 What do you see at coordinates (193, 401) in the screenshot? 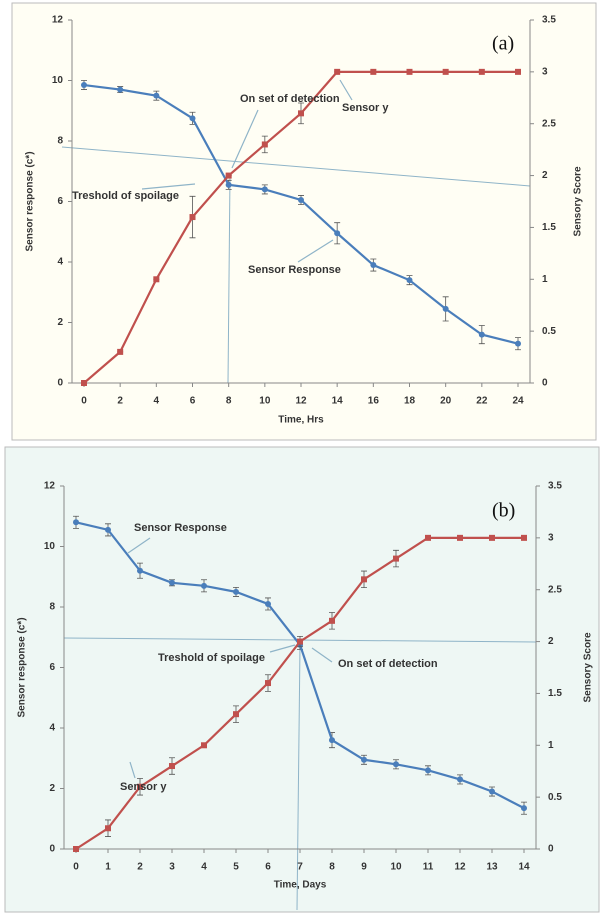
I see `x-tick-label: 6` at bounding box center [193, 401].